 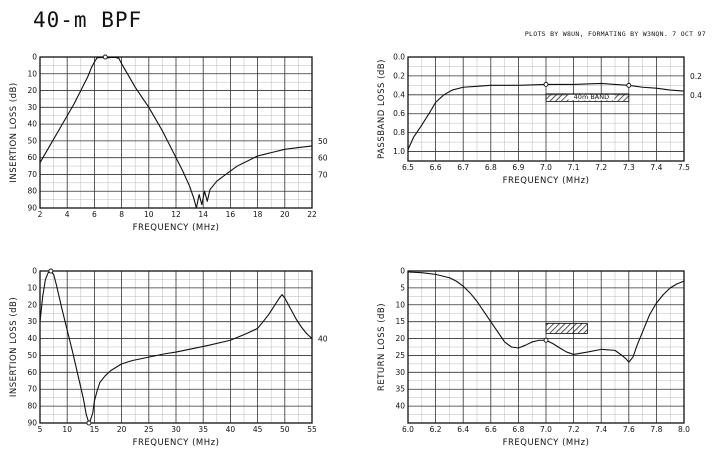 I want to click on band-label: 40m BAND, so click(x=591, y=97).